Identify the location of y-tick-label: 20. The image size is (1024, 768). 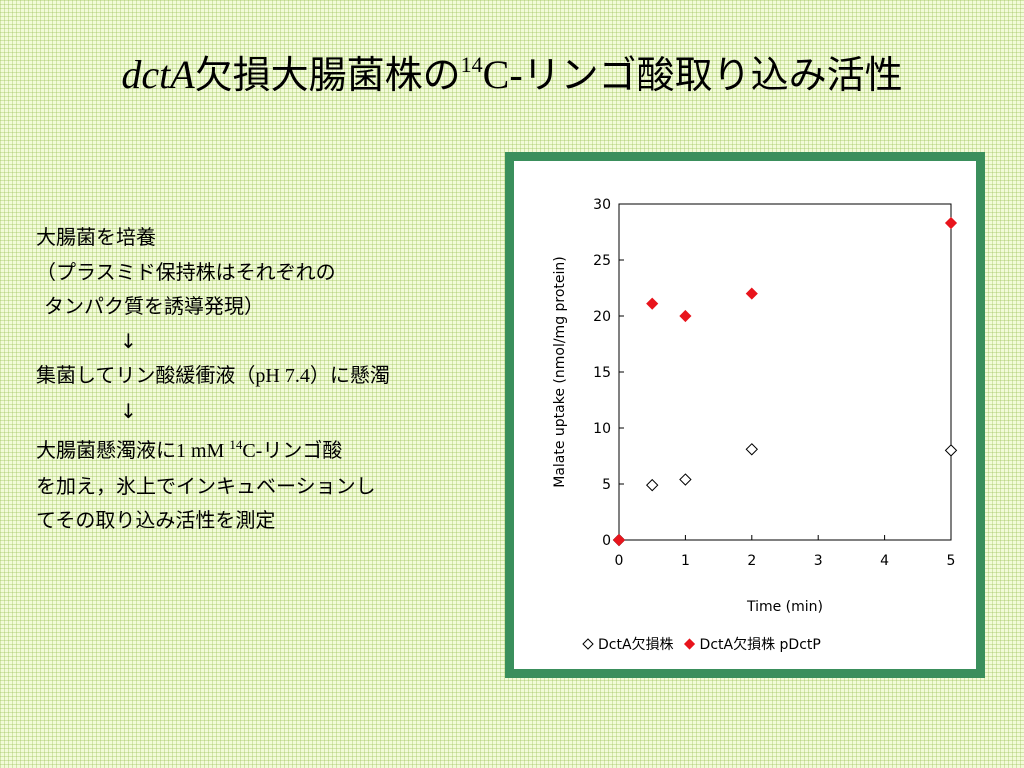
(602, 317).